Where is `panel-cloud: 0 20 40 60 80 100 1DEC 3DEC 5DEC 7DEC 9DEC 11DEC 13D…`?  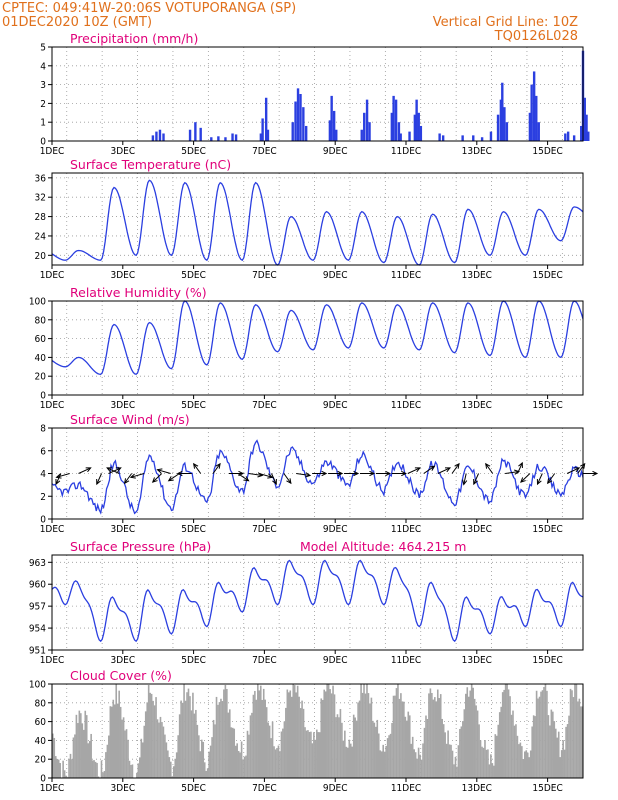
panel-cloud: 0 20 40 60 80 100 1DEC 3DEC 5DEC 7DEC 9DEC 11DEC 13D… is located at coordinates (306, 731).